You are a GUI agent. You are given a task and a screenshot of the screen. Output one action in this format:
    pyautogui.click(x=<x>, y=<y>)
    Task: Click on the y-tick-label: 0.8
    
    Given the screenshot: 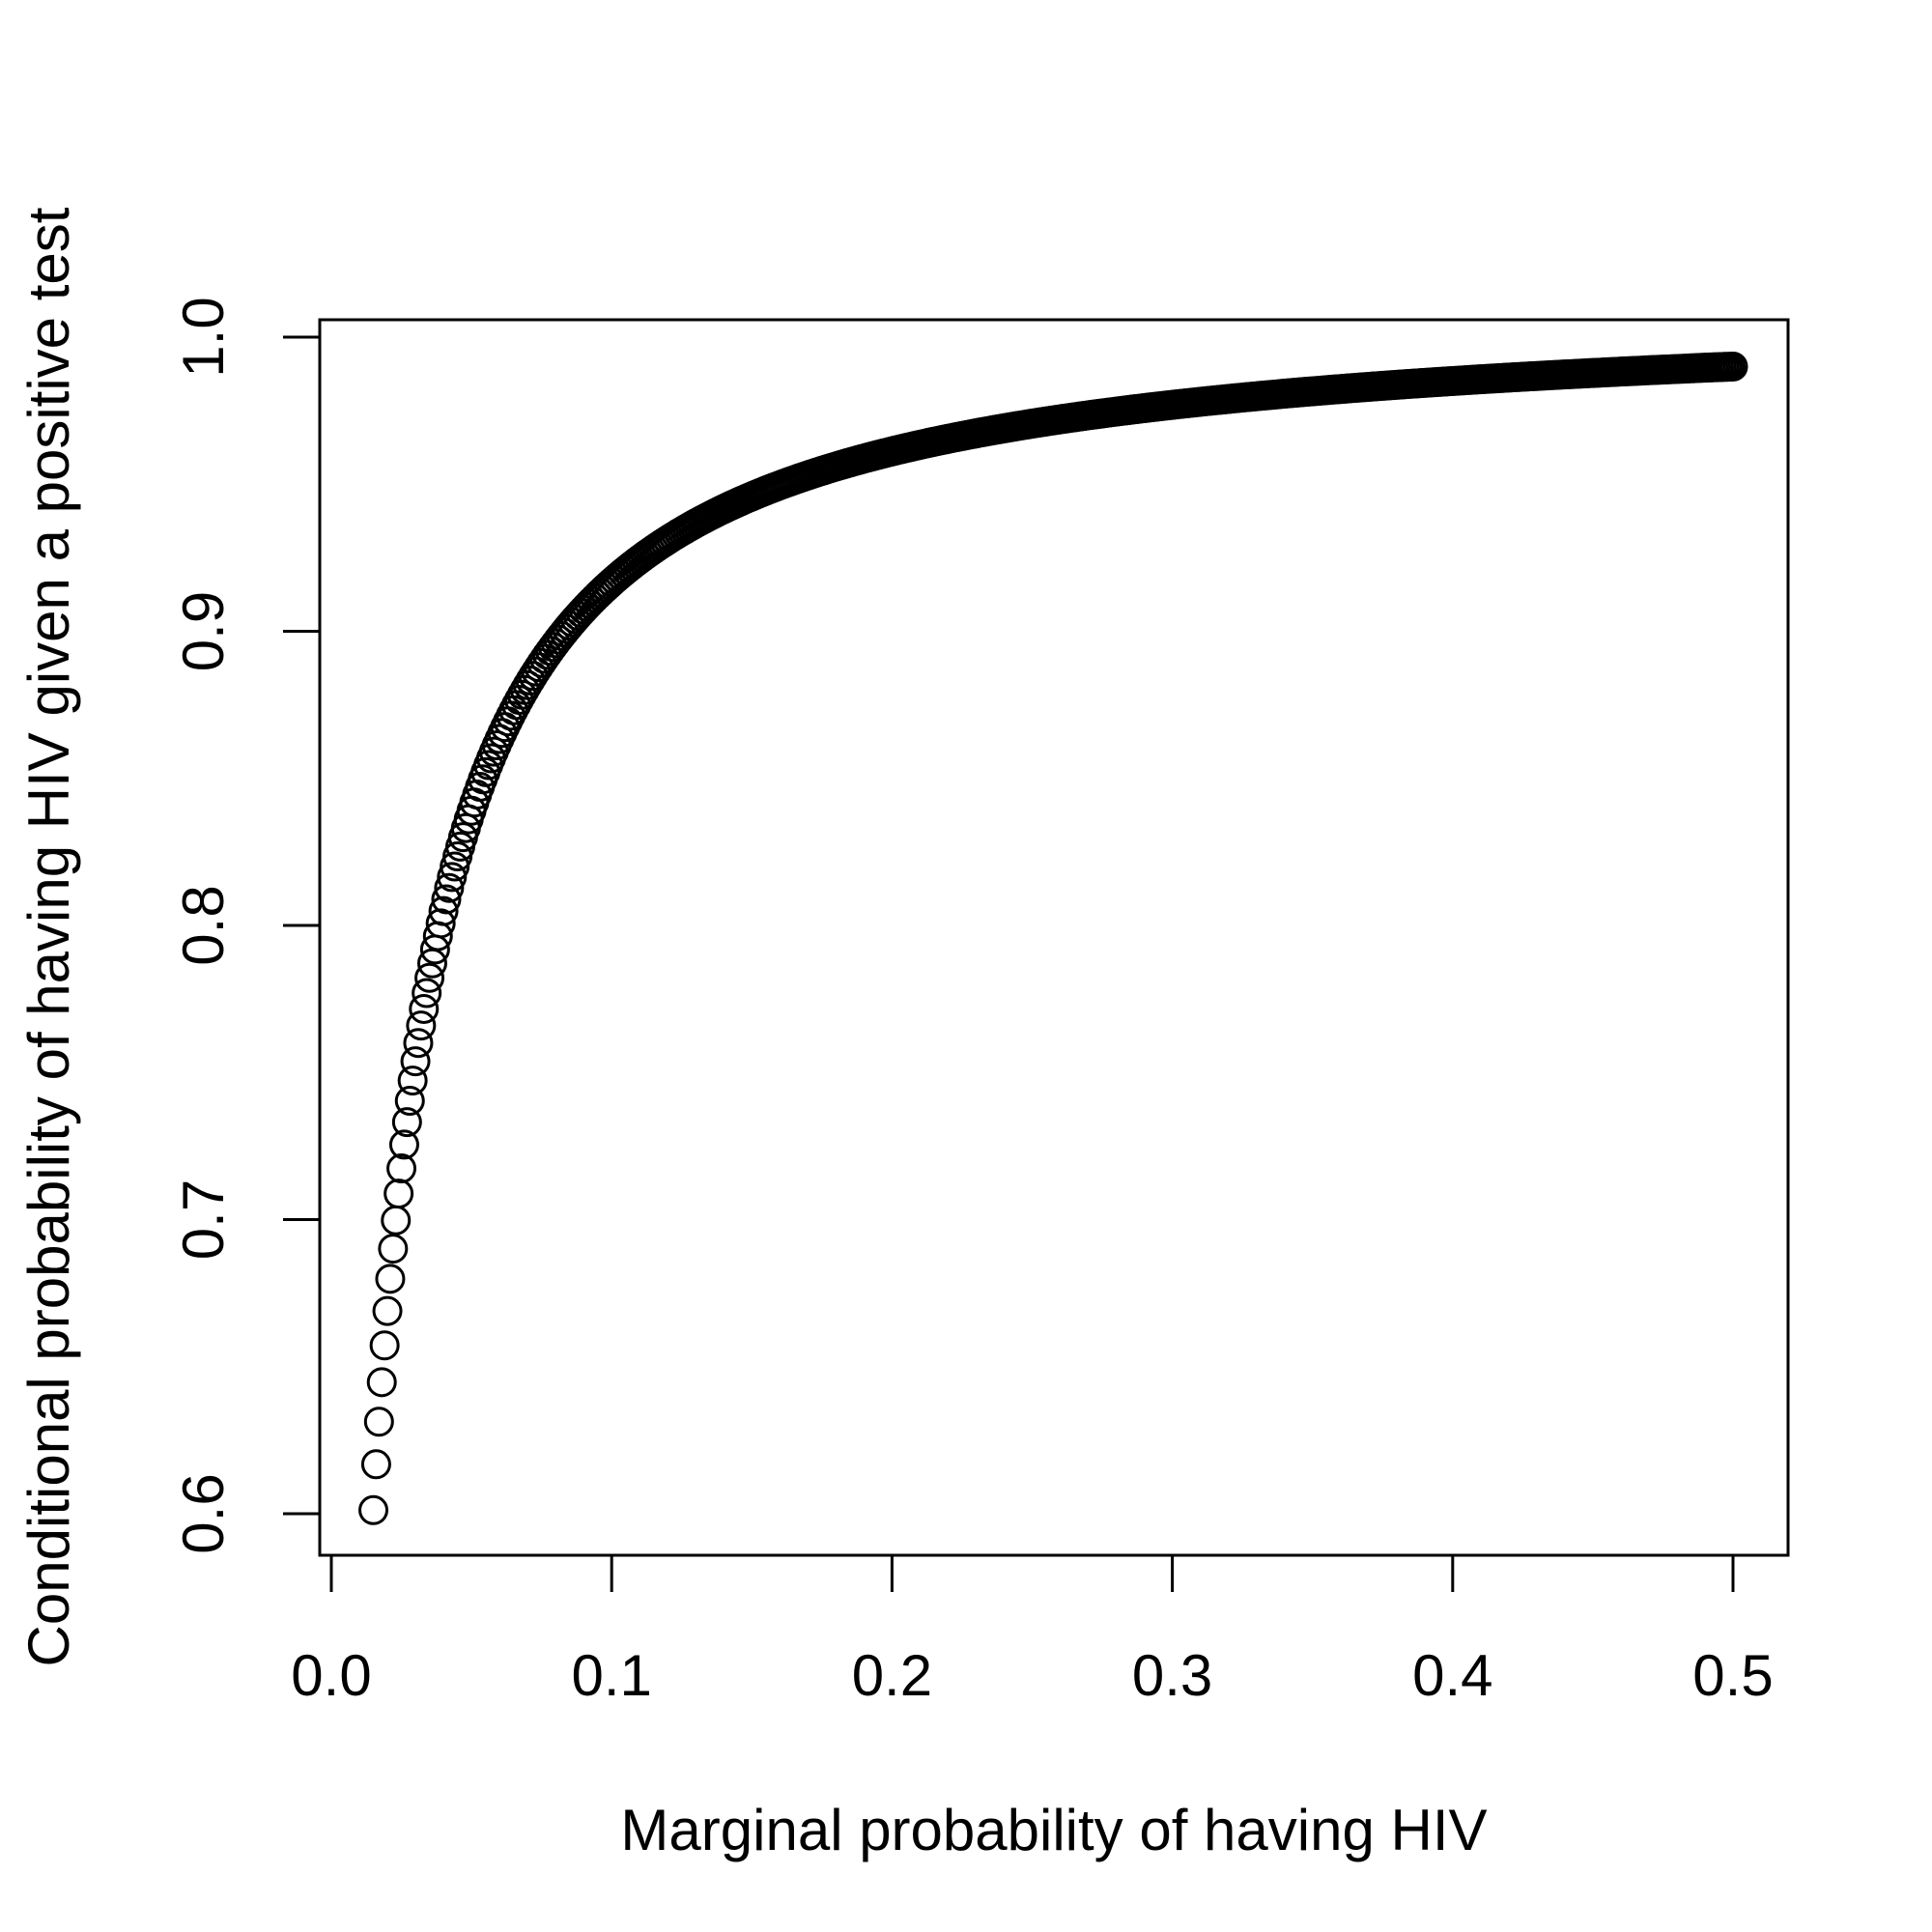 What is the action you would take?
    pyautogui.click(x=203, y=925)
    